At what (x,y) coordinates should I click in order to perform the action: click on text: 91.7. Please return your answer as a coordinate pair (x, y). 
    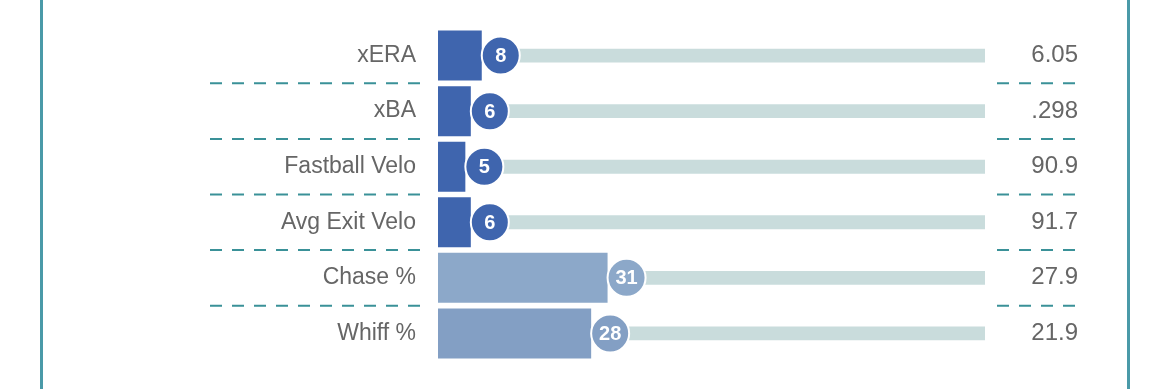
    Looking at the image, I should click on (1054, 220).